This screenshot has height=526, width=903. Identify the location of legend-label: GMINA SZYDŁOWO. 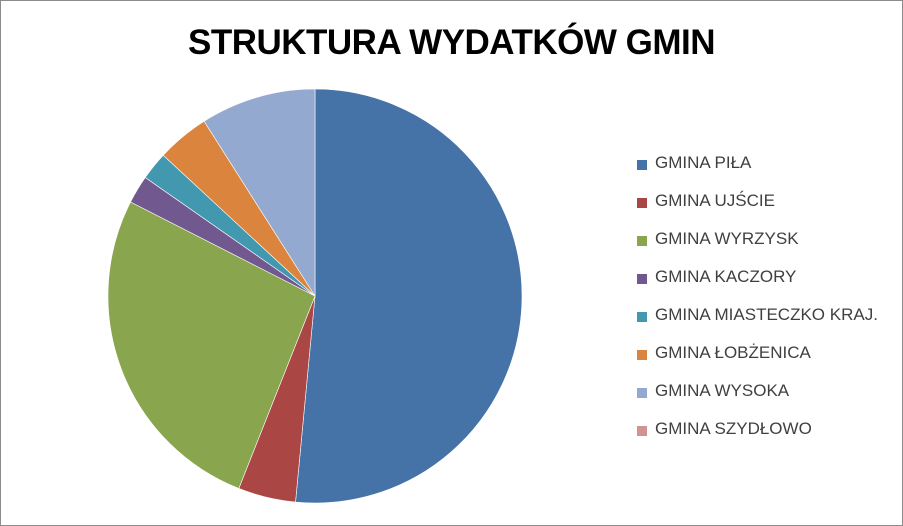
(733, 428).